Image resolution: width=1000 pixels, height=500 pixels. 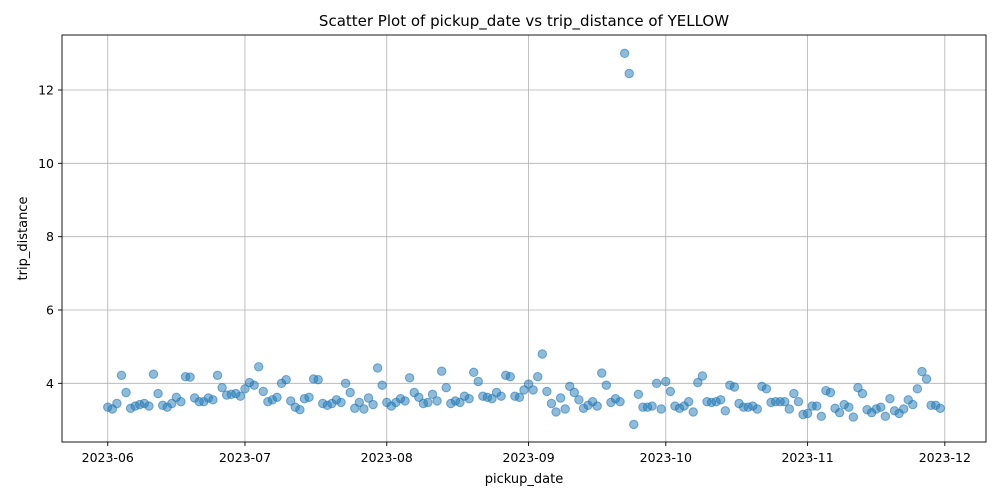 What do you see at coordinates (50, 236) in the screenshot?
I see `y-tick-label: 8` at bounding box center [50, 236].